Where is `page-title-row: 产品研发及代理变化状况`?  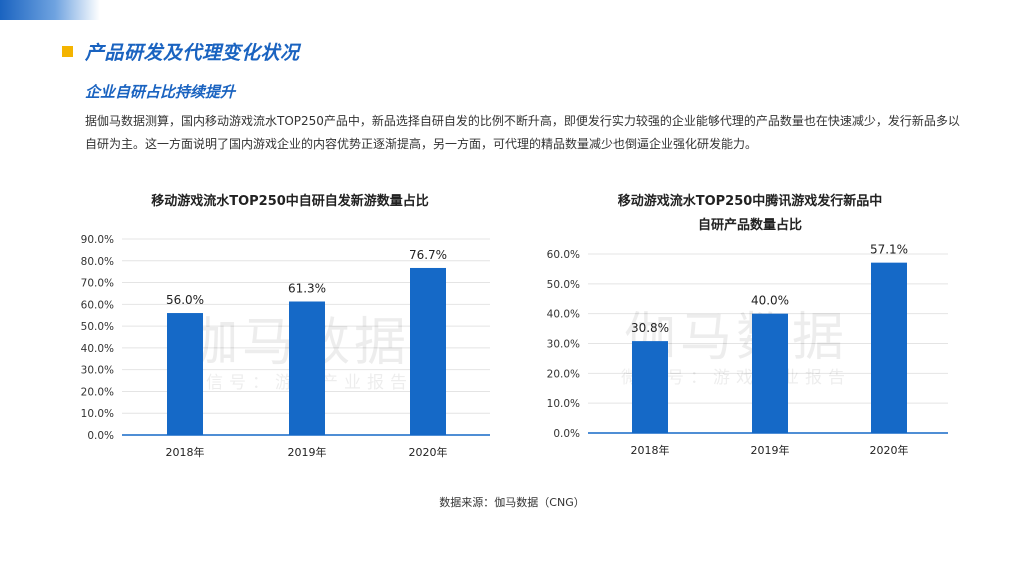 page-title-row: 产品研发及代理变化状况 is located at coordinates (181, 51).